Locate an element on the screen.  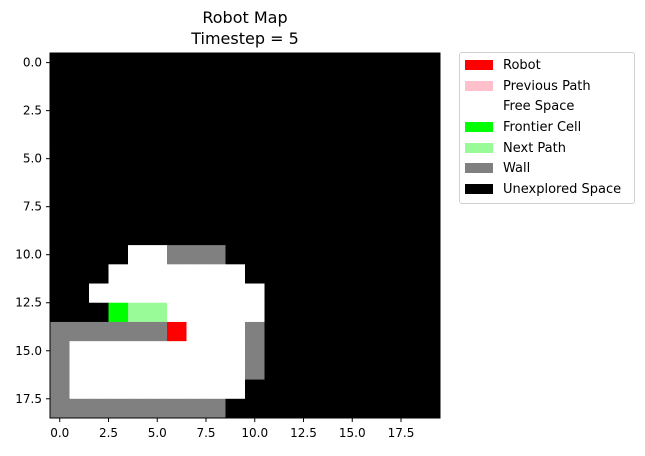
x-tick-label: 12.5 is located at coordinates (303, 433).